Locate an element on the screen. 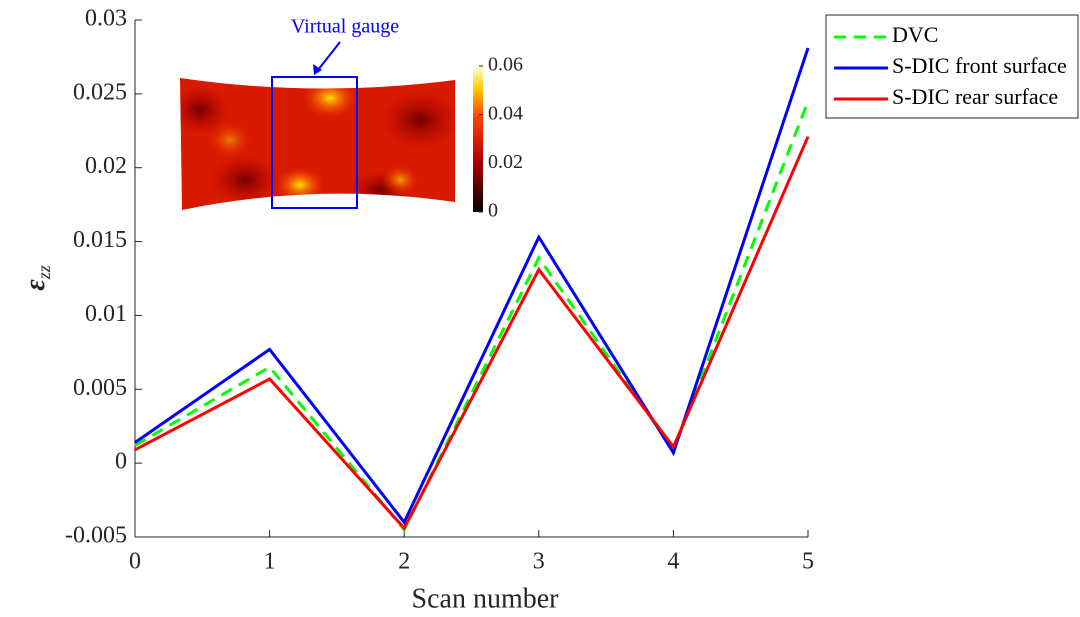 The height and width of the screenshot is (617, 1080). y-tick-label: 0.005 is located at coordinates (100, 388).